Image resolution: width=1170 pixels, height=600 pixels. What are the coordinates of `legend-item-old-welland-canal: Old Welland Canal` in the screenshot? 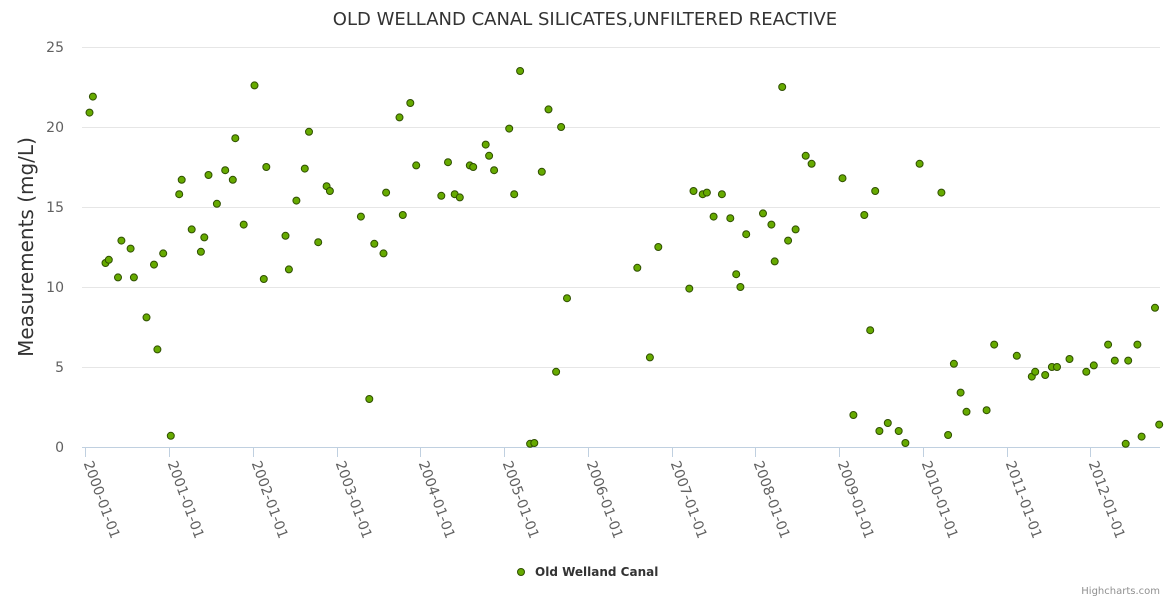 It's located at (596, 572).